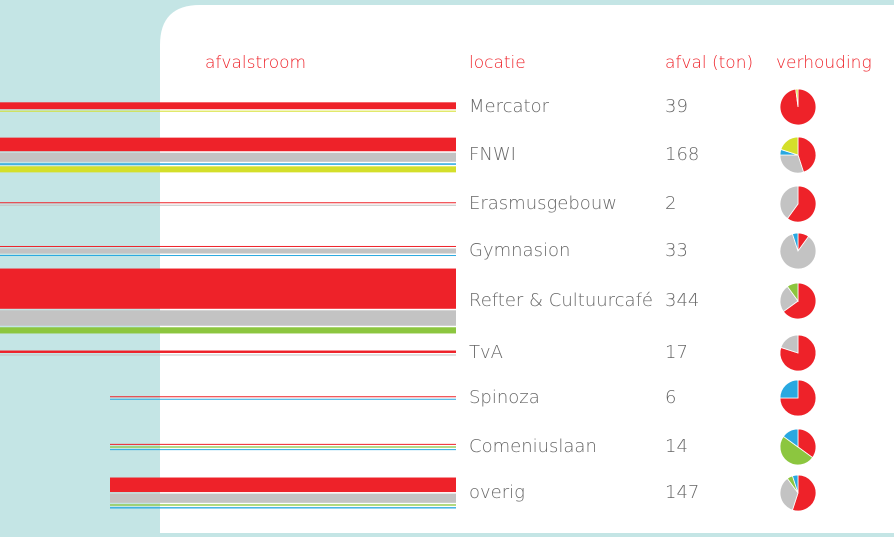 The width and height of the screenshot is (894, 537). Describe the element at coordinates (682, 154) in the screenshot. I see `tons: 168` at that location.